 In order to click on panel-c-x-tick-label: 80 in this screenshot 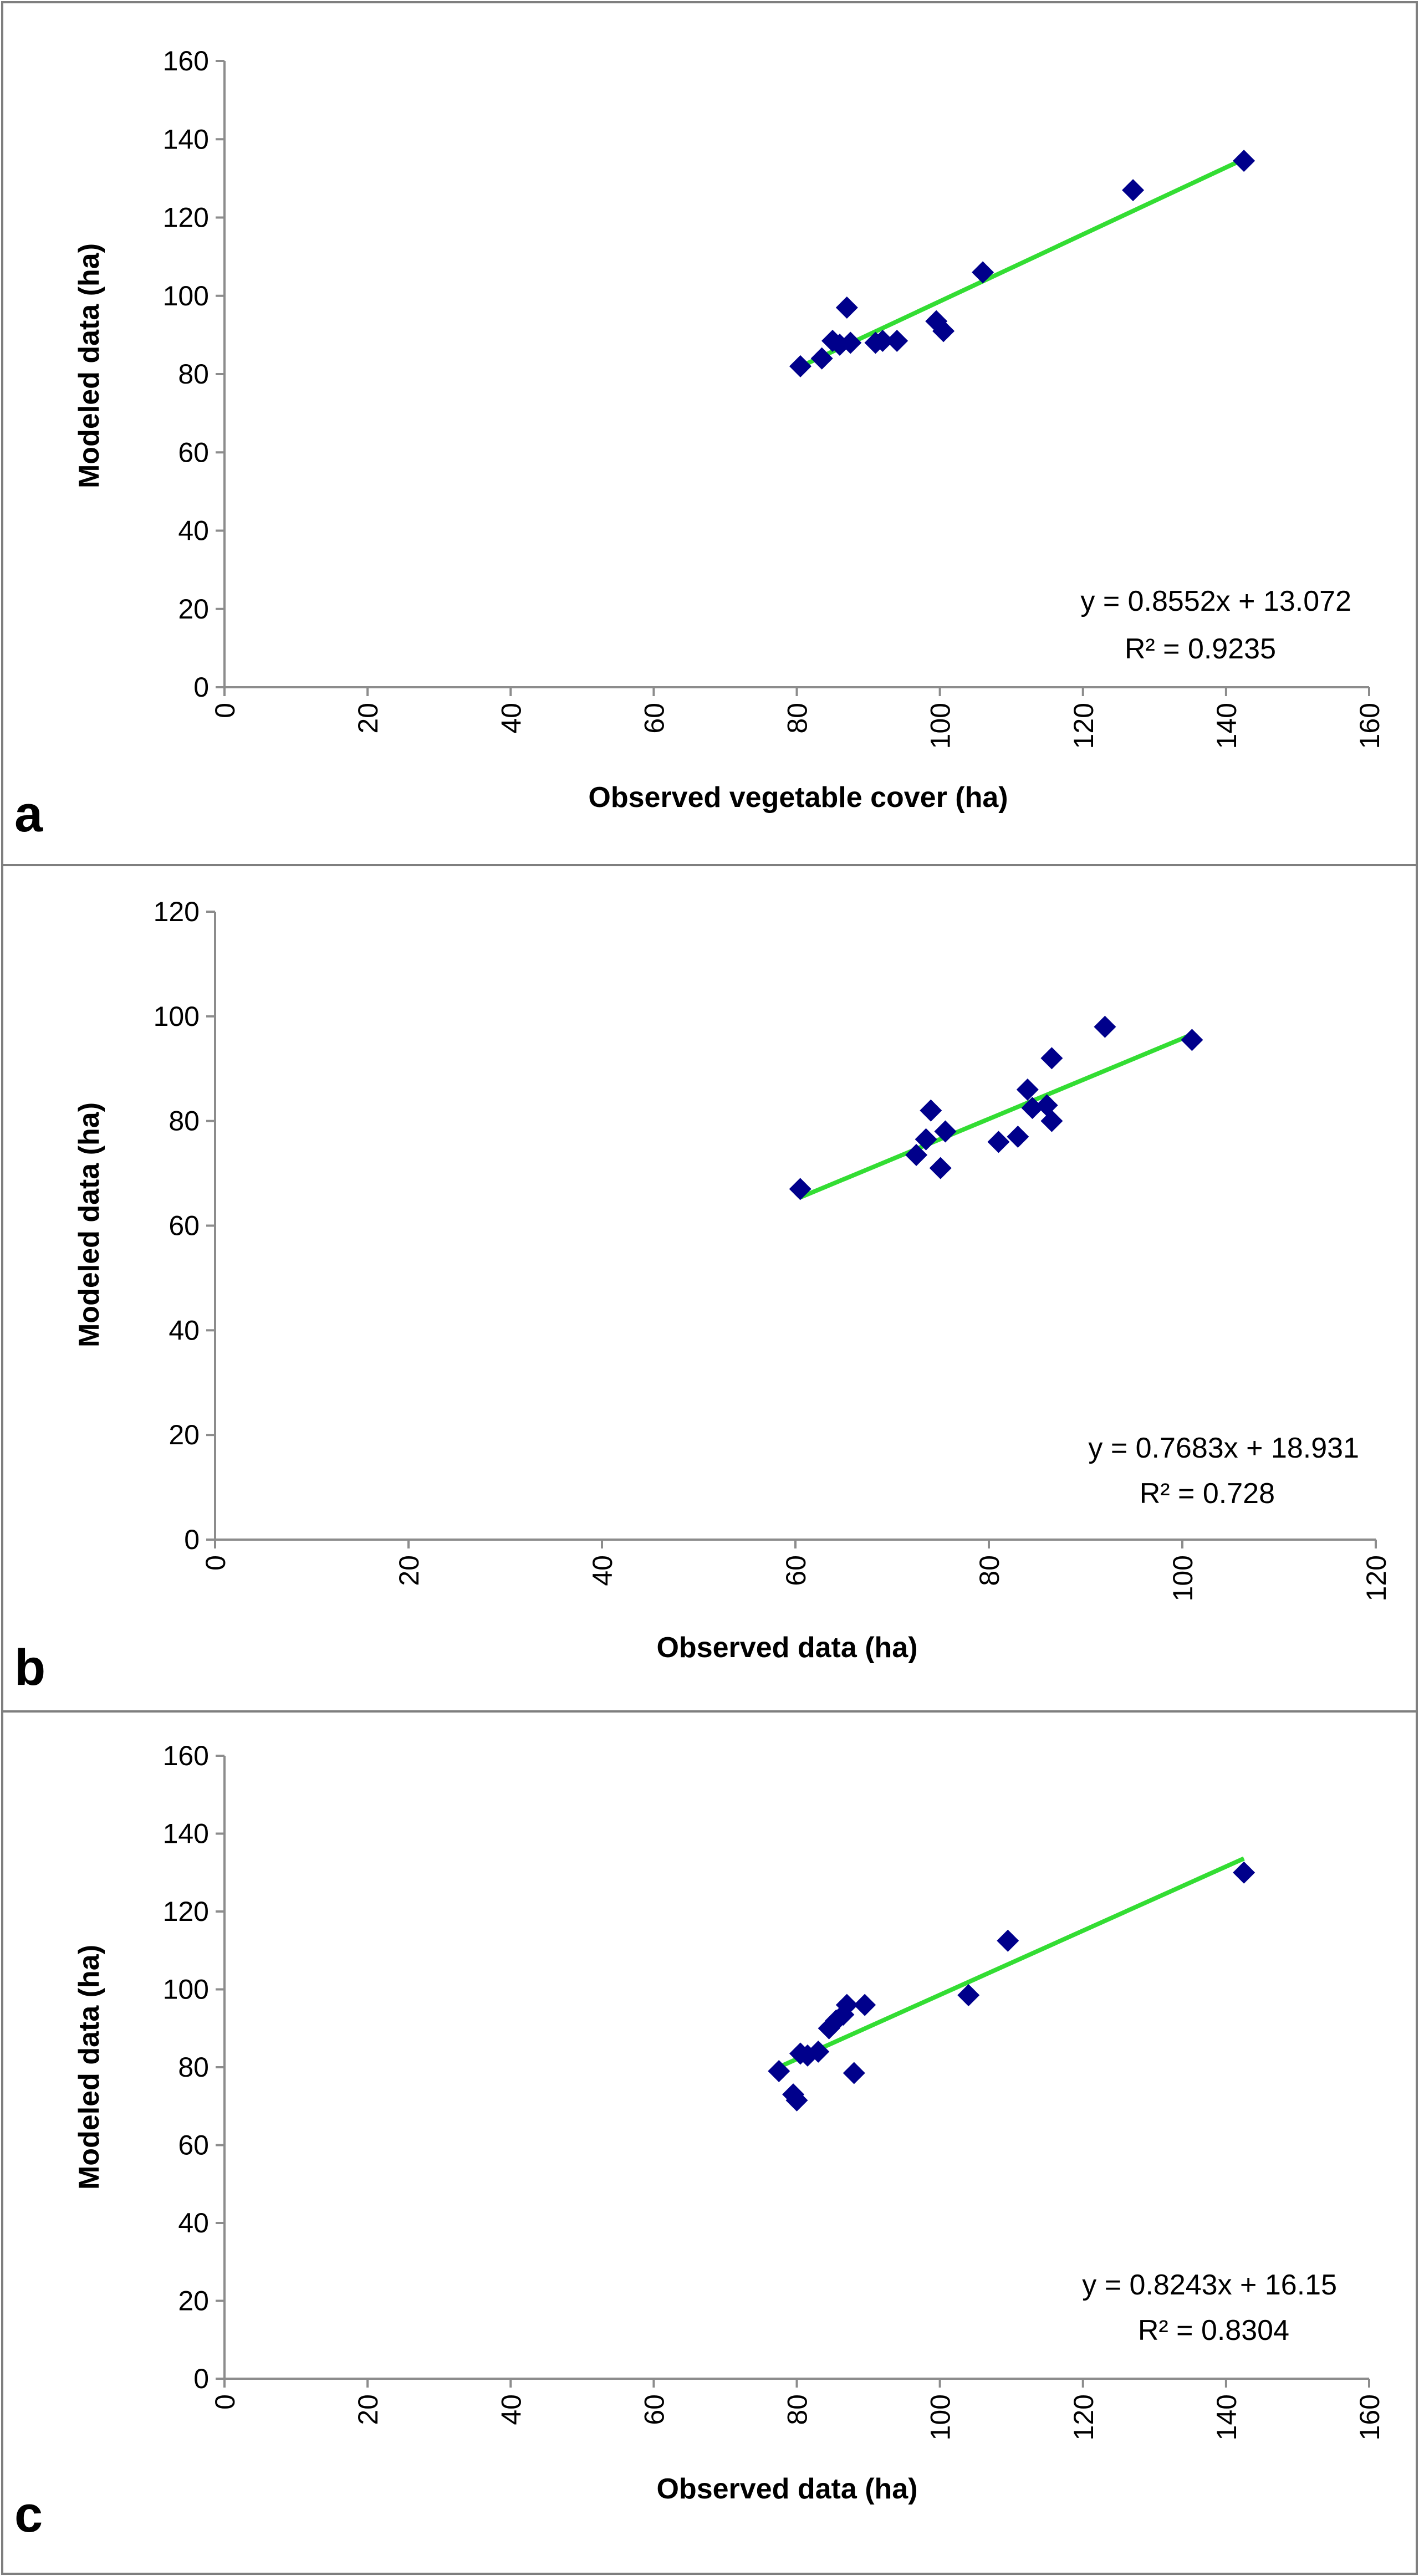, I will do `click(798, 2409)`.